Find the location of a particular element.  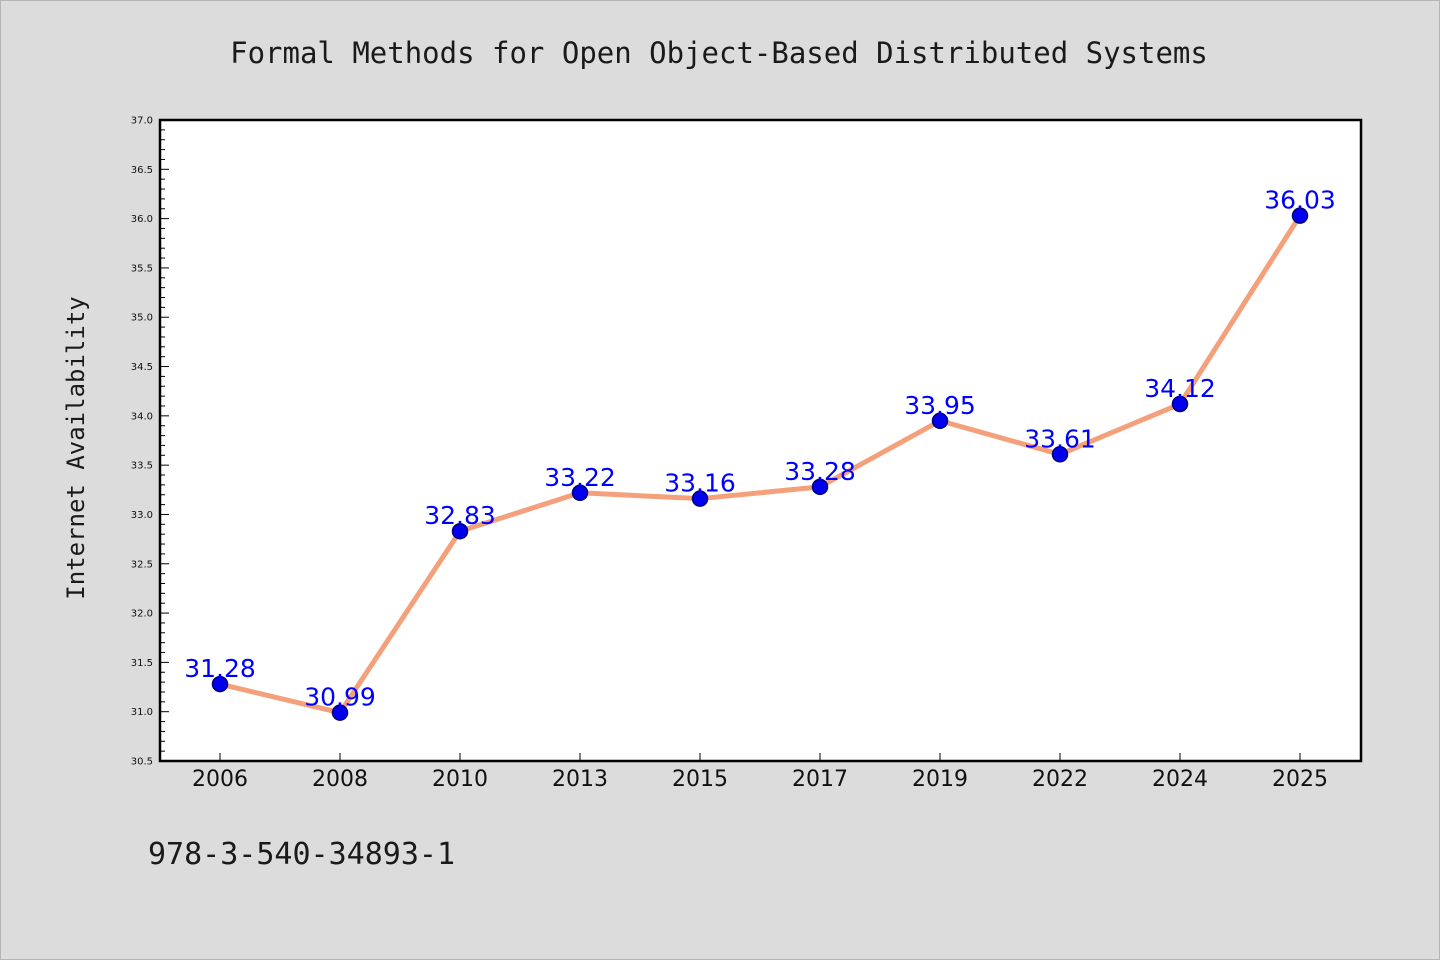

x-tick-label: 2008 is located at coordinates (340, 779).